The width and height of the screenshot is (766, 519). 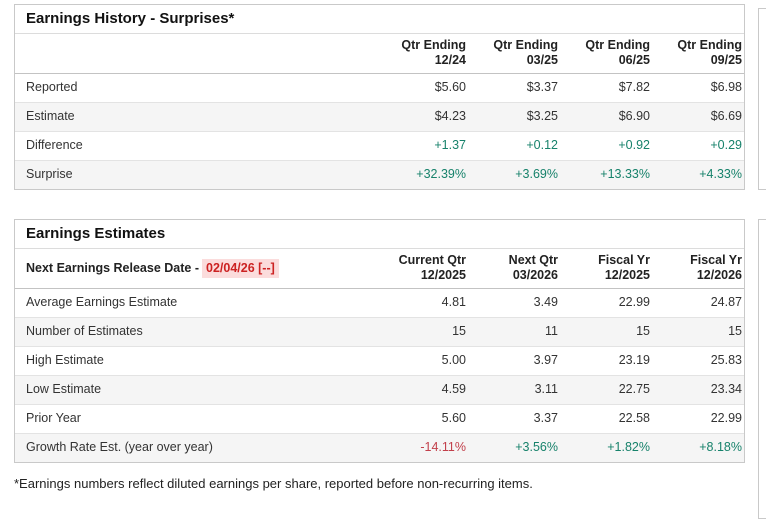 I want to click on row-label: Estimate, so click(x=195, y=117).